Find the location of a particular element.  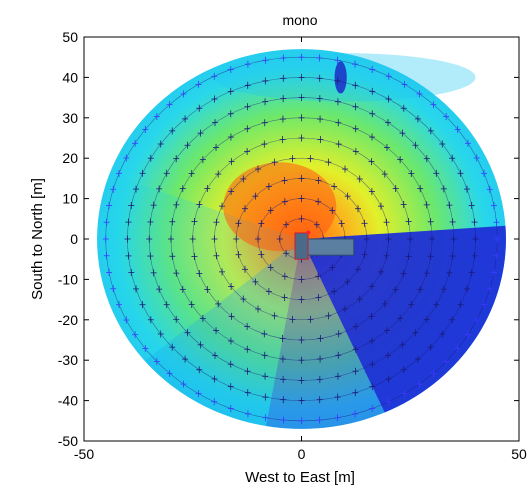

y-tick-label: -40 is located at coordinates (68, 401).